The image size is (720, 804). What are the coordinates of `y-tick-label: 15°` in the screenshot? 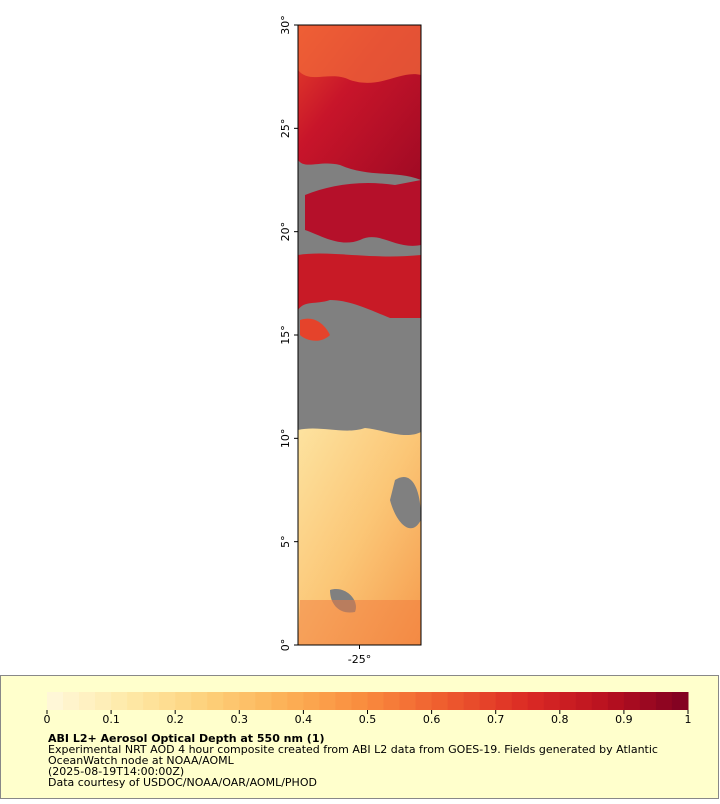 It's located at (285, 335).